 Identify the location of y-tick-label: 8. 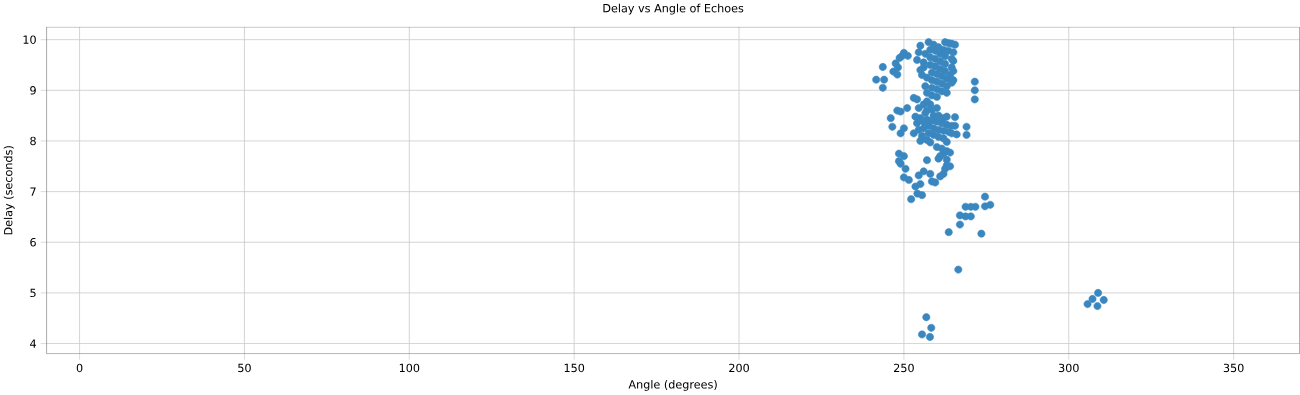
(33, 141).